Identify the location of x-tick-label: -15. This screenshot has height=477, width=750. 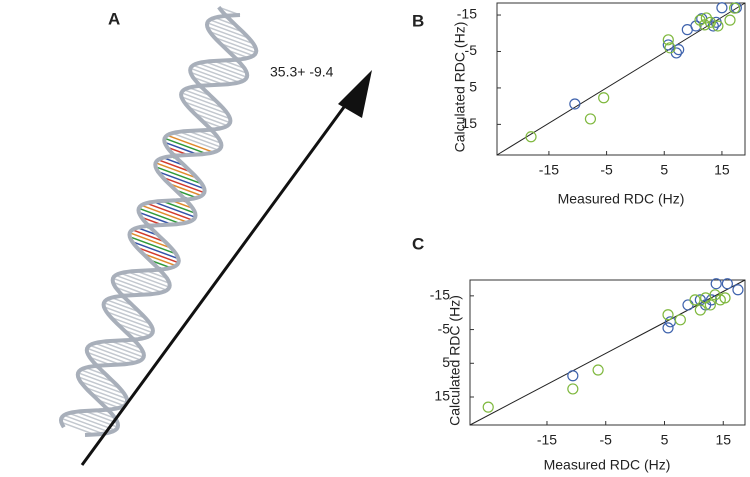
(549, 170).